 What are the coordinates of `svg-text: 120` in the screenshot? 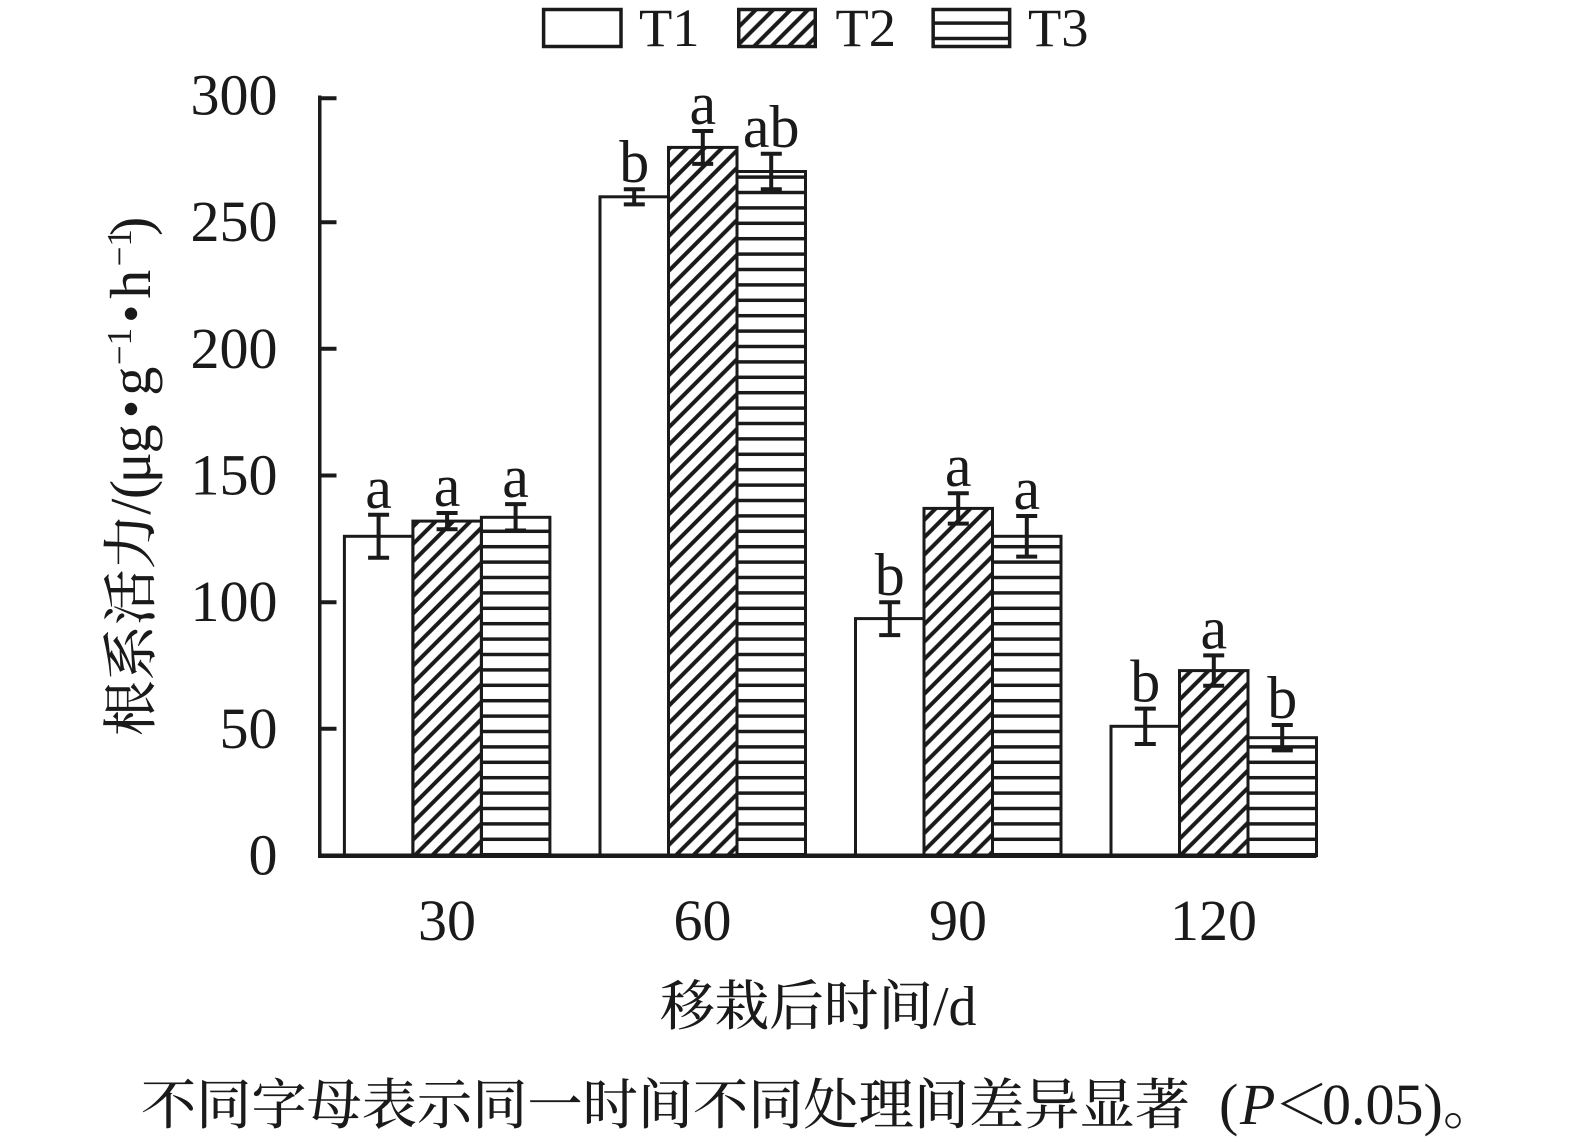 It's located at (1213, 920).